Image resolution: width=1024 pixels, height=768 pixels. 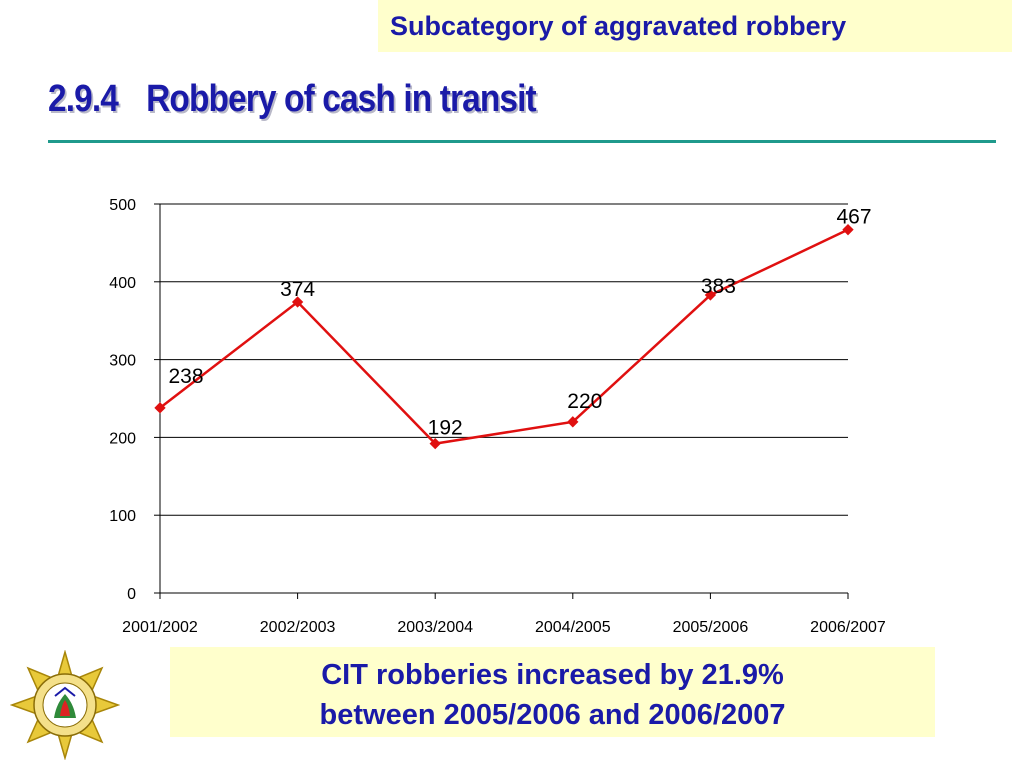 I want to click on subcategory-banner: Subcategory of aggravated robbery, so click(x=695, y=26).